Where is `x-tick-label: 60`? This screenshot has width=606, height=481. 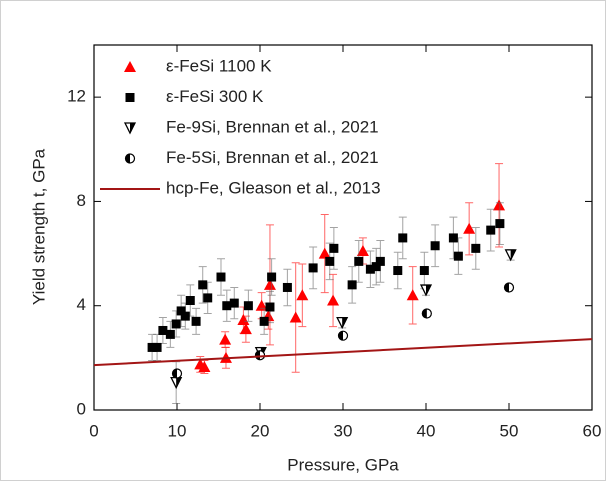 x-tick-label: 60 is located at coordinates (592, 430).